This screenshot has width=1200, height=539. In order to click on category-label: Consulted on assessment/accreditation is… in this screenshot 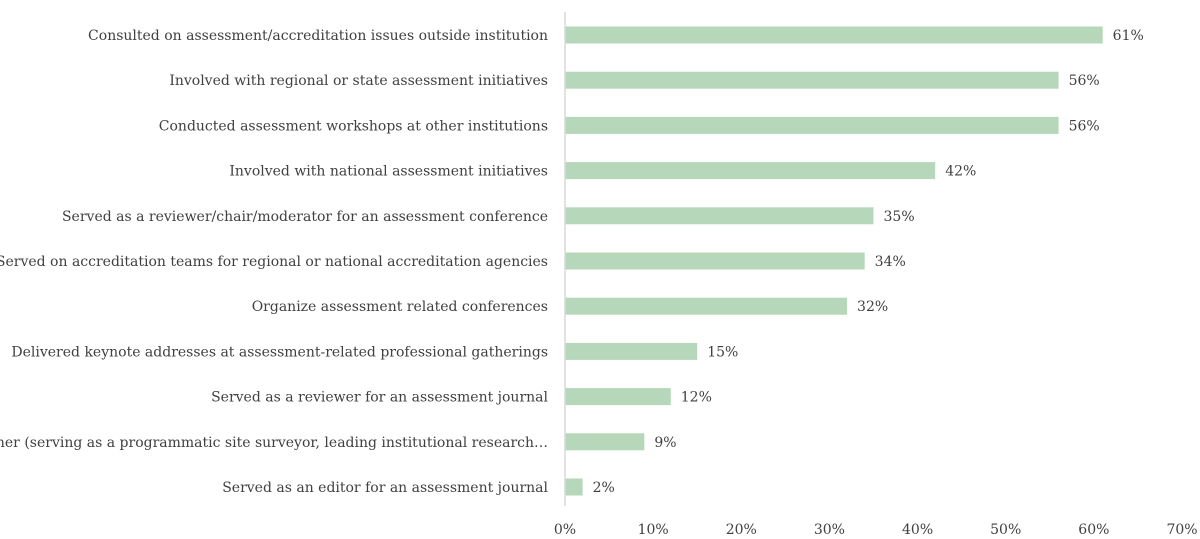, I will do `click(318, 36)`.